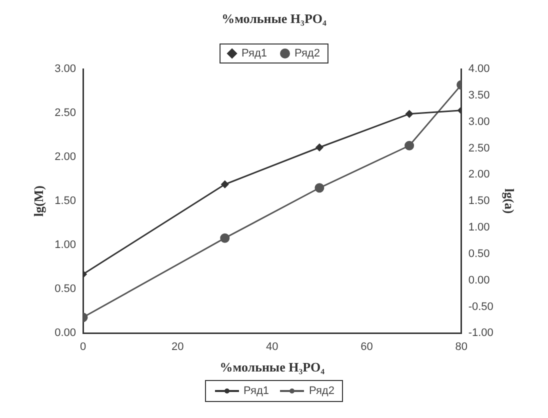 This screenshot has height=418, width=548. What do you see at coordinates (255, 54) in the screenshot?
I see `legend-label: Ряд1` at bounding box center [255, 54].